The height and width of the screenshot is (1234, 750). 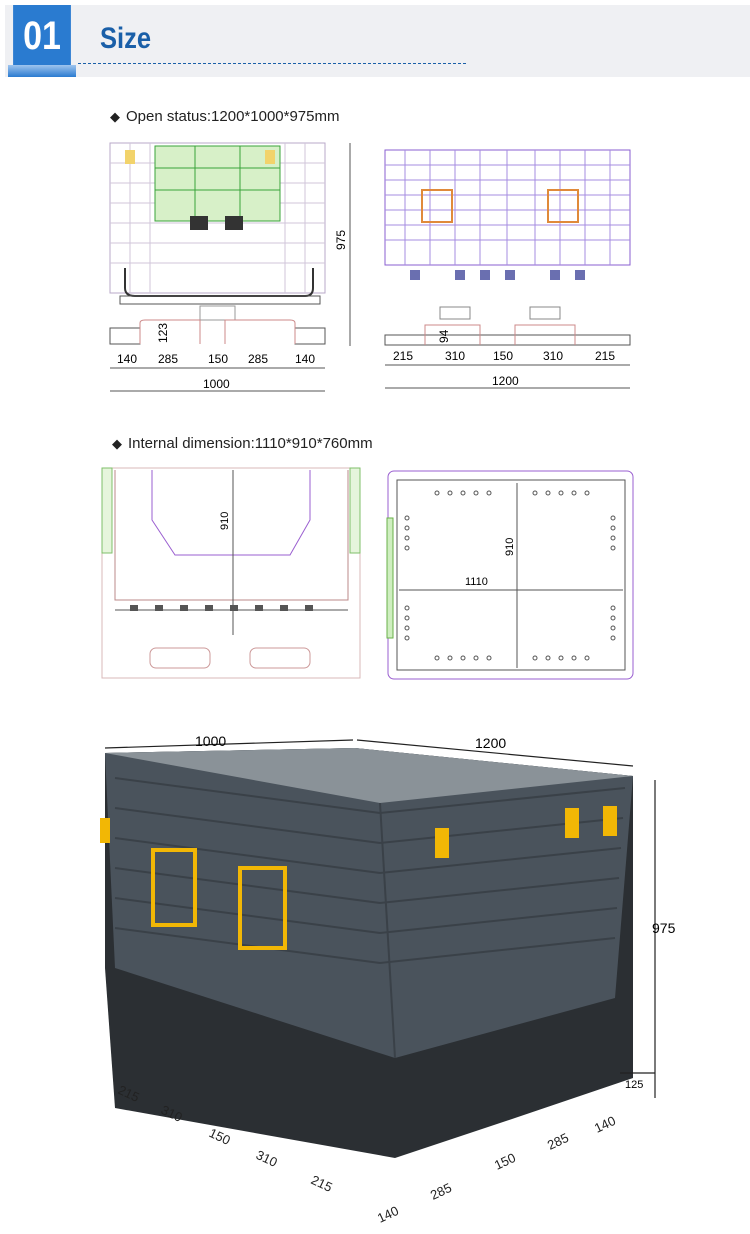 I want to click on total-width-dim: 1000, so click(x=216, y=384).